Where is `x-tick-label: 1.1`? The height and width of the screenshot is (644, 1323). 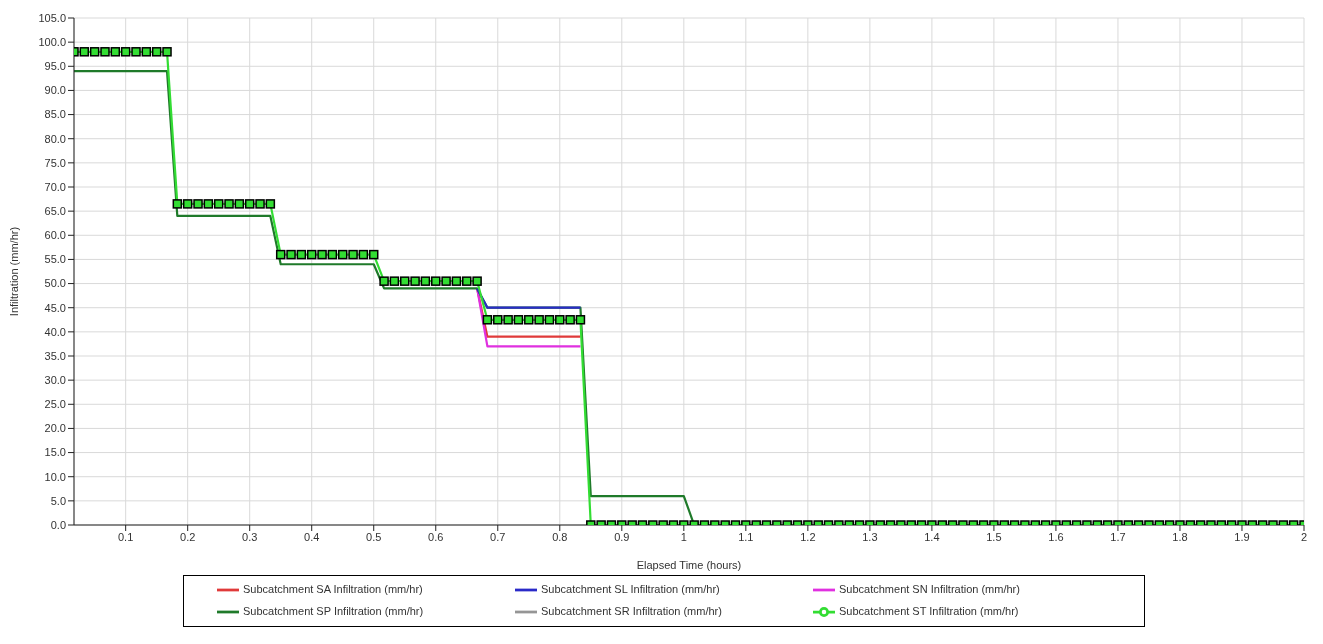
x-tick-label: 1.1 is located at coordinates (746, 536).